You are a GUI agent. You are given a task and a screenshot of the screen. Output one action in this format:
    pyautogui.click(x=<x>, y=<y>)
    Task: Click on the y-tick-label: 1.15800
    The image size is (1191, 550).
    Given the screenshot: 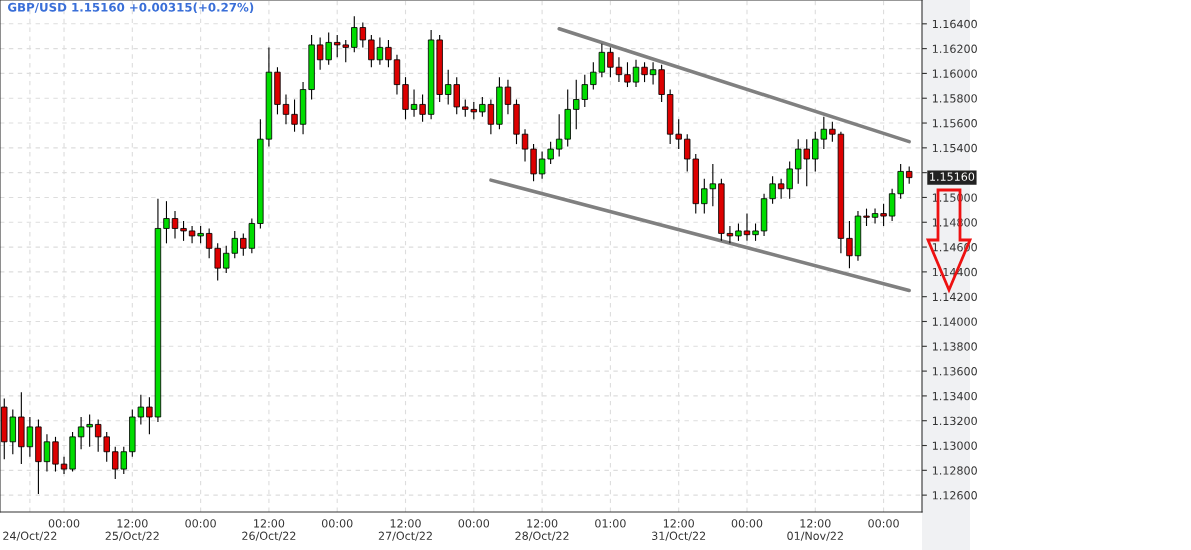 What is the action you would take?
    pyautogui.click(x=954, y=98)
    